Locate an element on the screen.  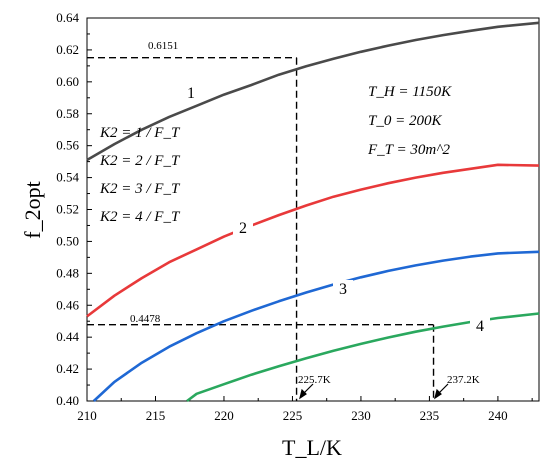
y-tick-label: 0.40 is located at coordinates (67, 400).